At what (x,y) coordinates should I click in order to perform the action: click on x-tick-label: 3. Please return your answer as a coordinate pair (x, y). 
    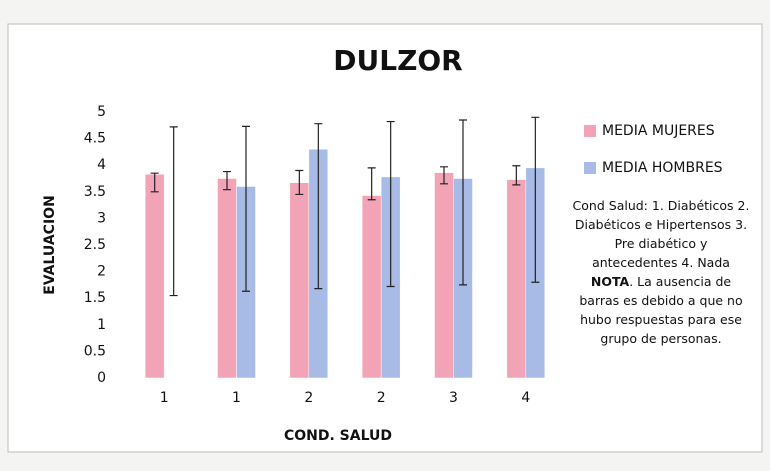
    Looking at the image, I should click on (453, 398).